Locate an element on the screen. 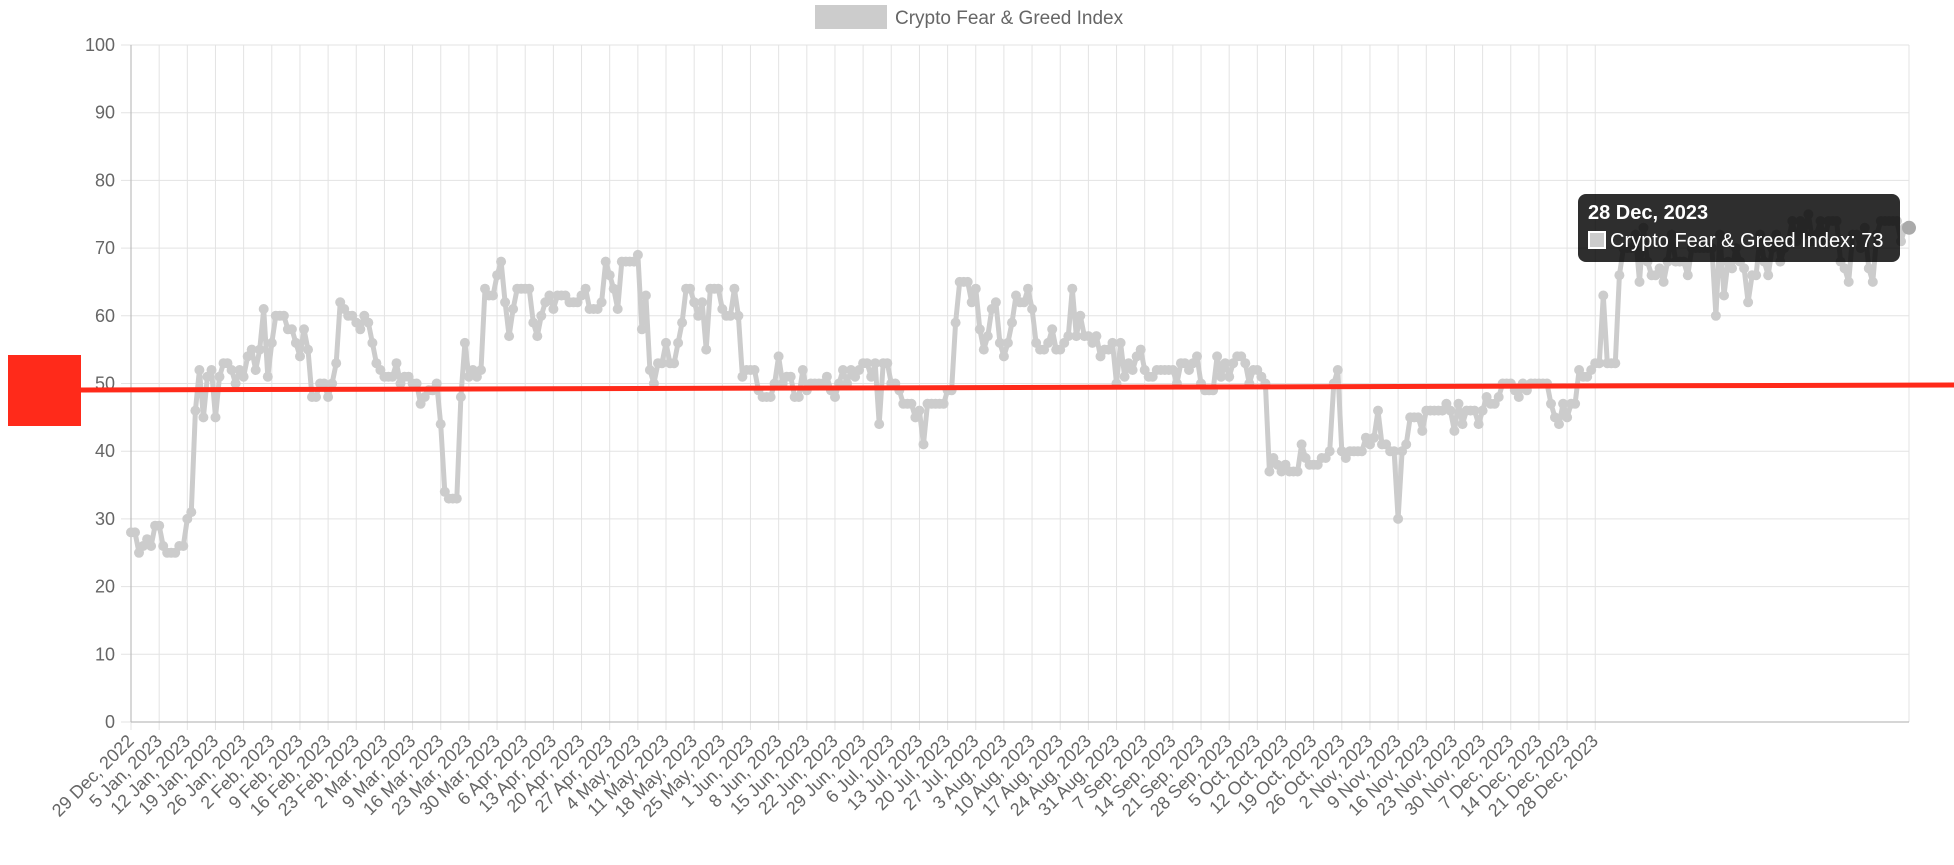 The width and height of the screenshot is (1954, 865). red-reference-line is located at coordinates (1017, 387).